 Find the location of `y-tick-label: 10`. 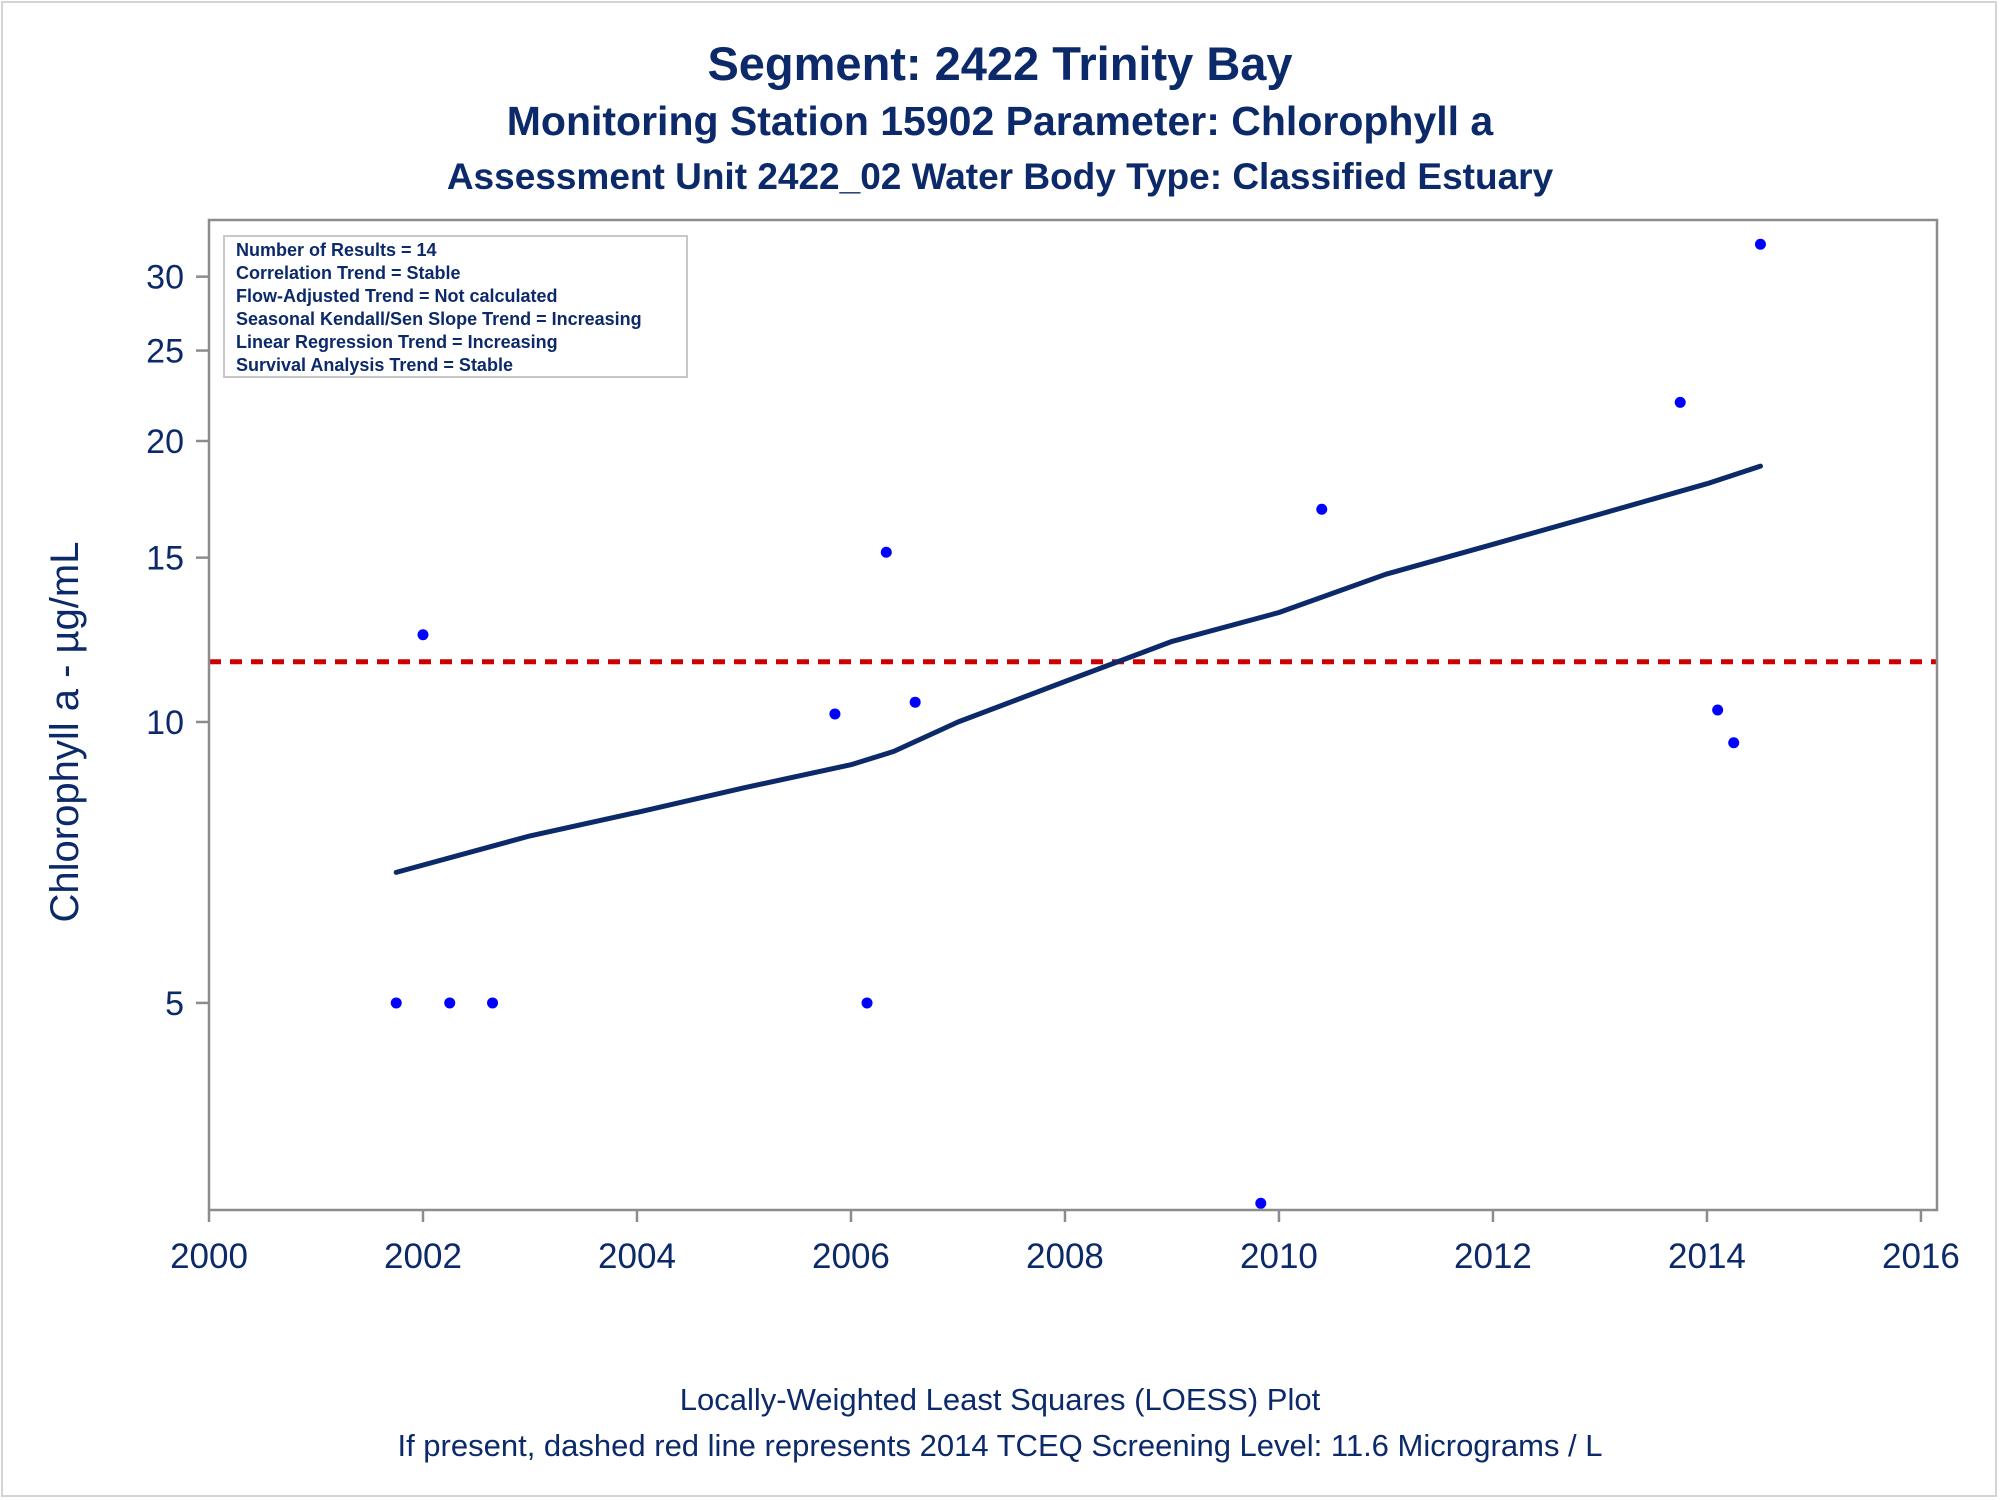

y-tick-label: 10 is located at coordinates (165, 723).